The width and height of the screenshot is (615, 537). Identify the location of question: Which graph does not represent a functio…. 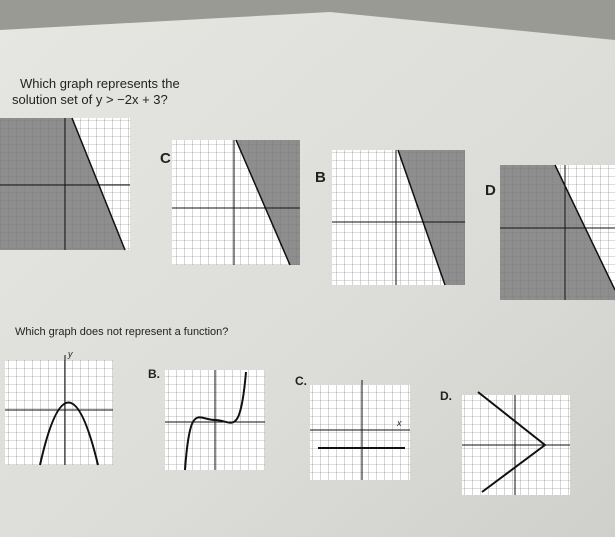
(121, 332).